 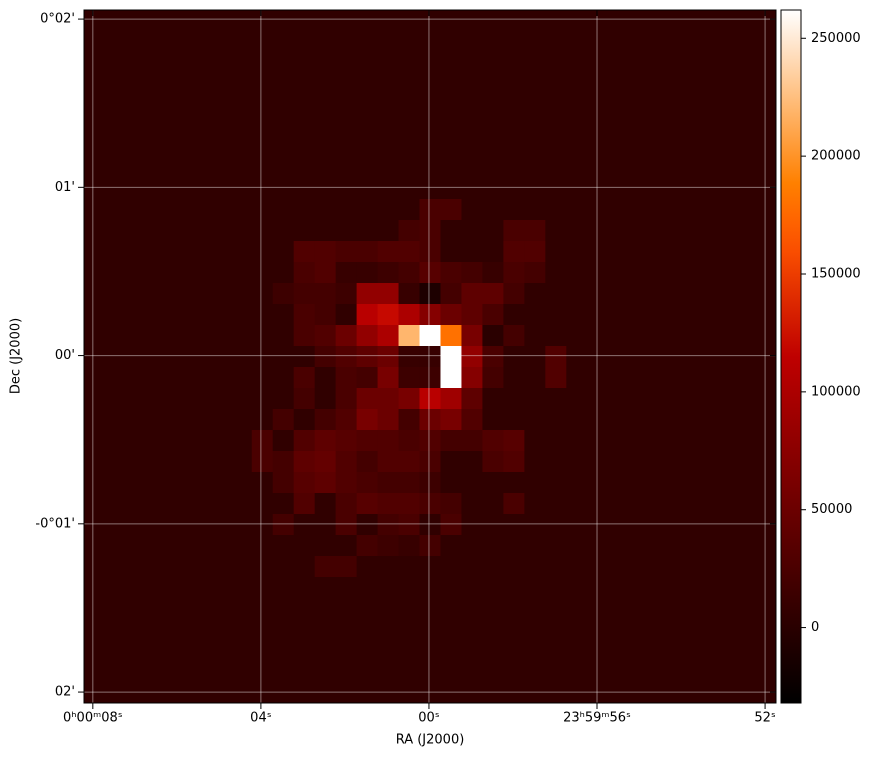 I want to click on x-tick-label: 52ˢ, so click(x=765, y=718).